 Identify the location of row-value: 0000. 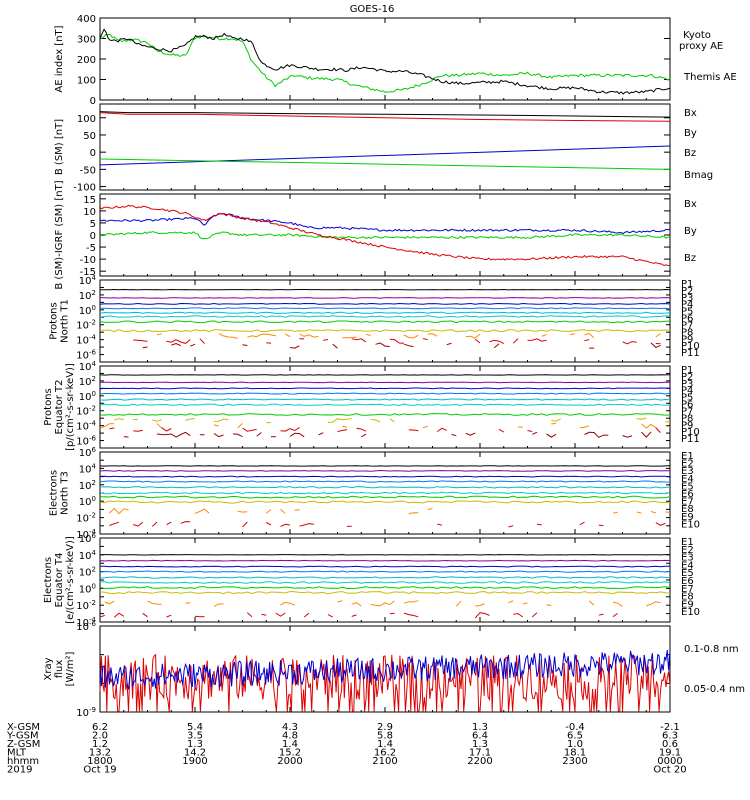
(669, 761).